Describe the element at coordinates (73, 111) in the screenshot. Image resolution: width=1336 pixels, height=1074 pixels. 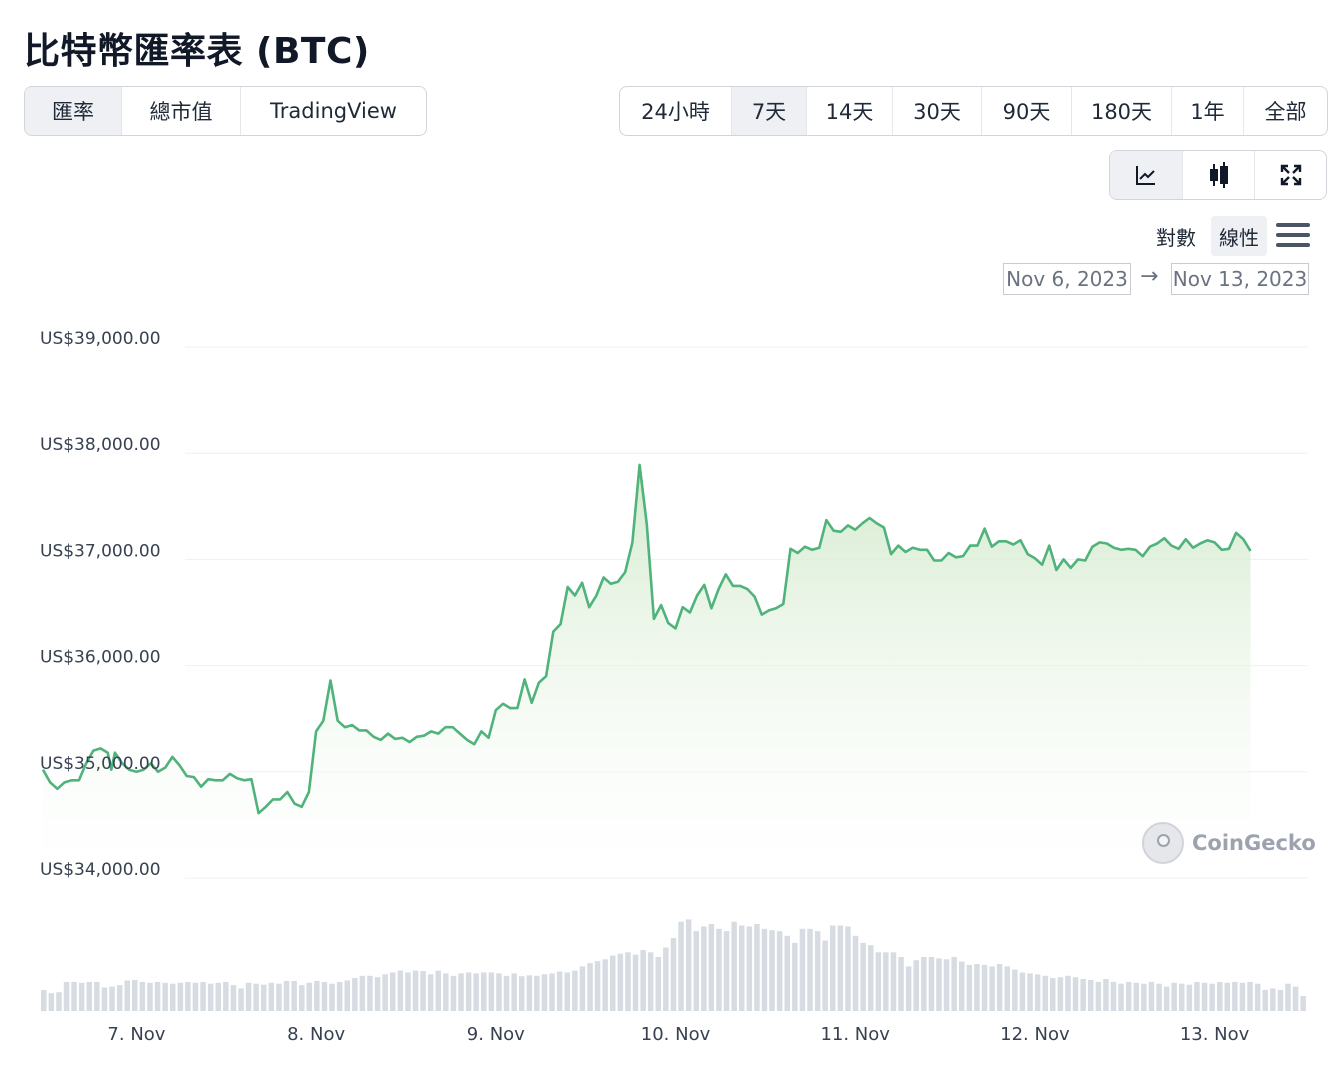
I see `tab-rate: 匯率` at that location.